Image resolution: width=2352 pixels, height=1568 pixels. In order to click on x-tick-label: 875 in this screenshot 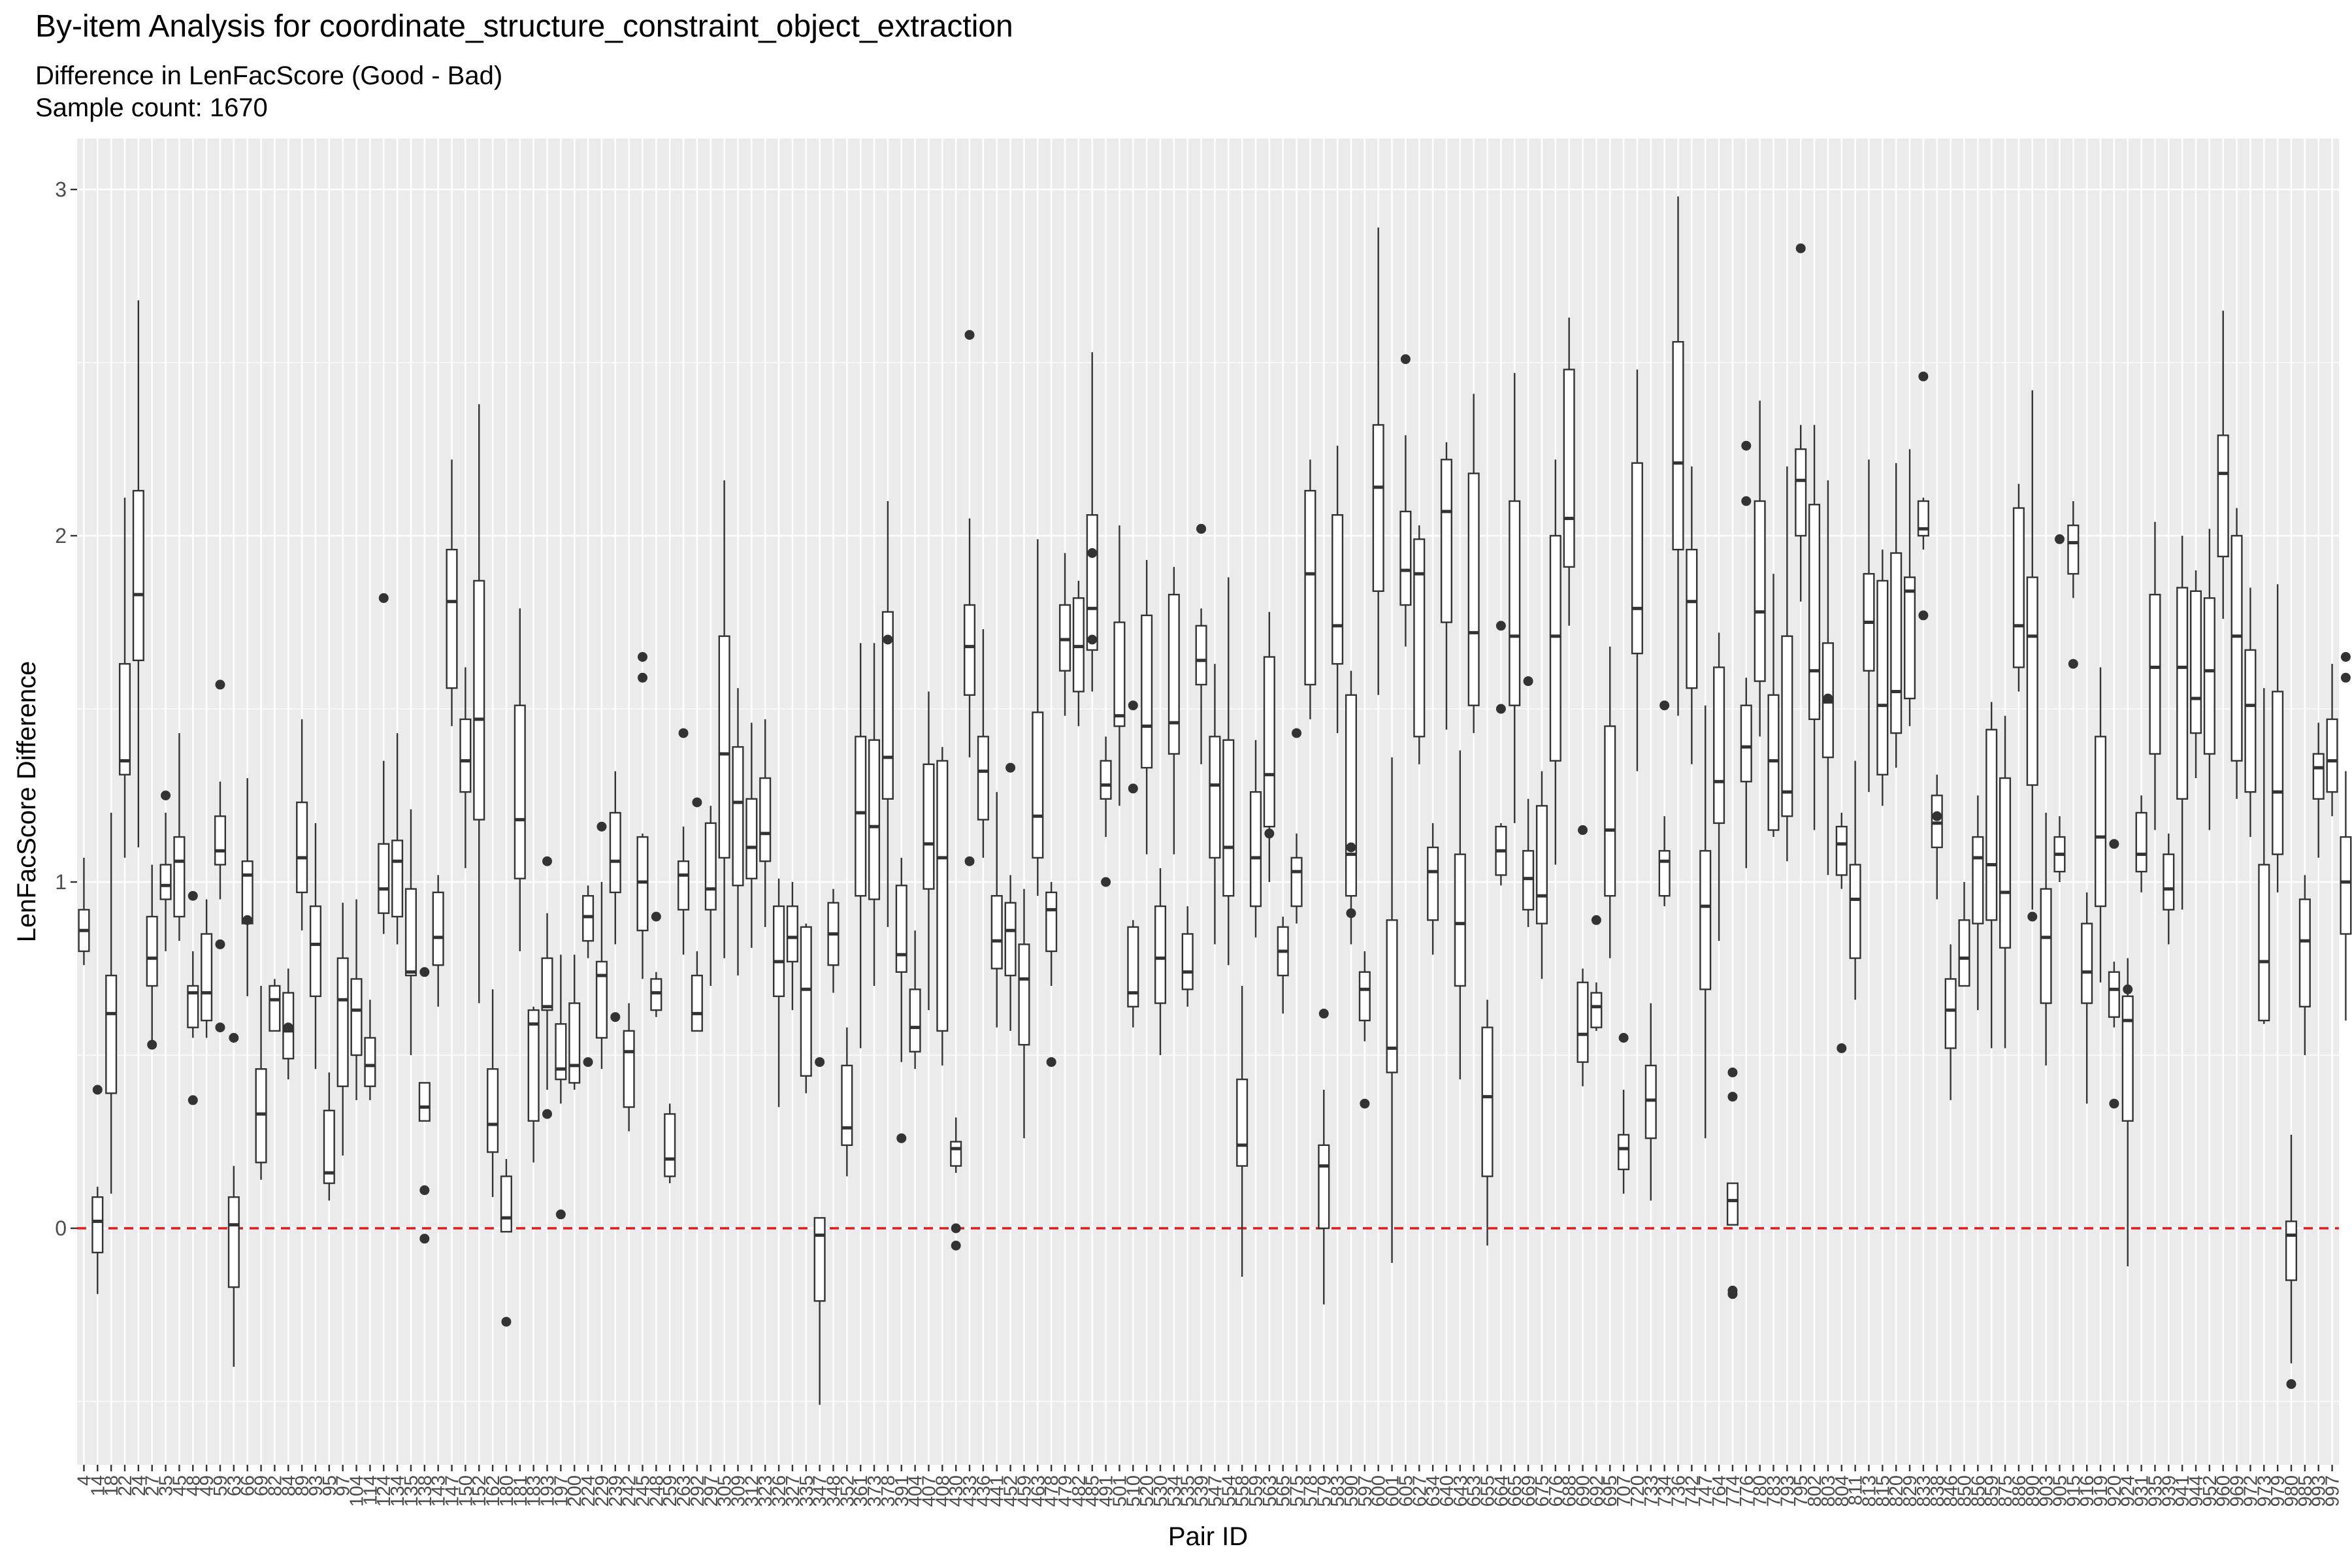, I will do `click(2005, 1491)`.